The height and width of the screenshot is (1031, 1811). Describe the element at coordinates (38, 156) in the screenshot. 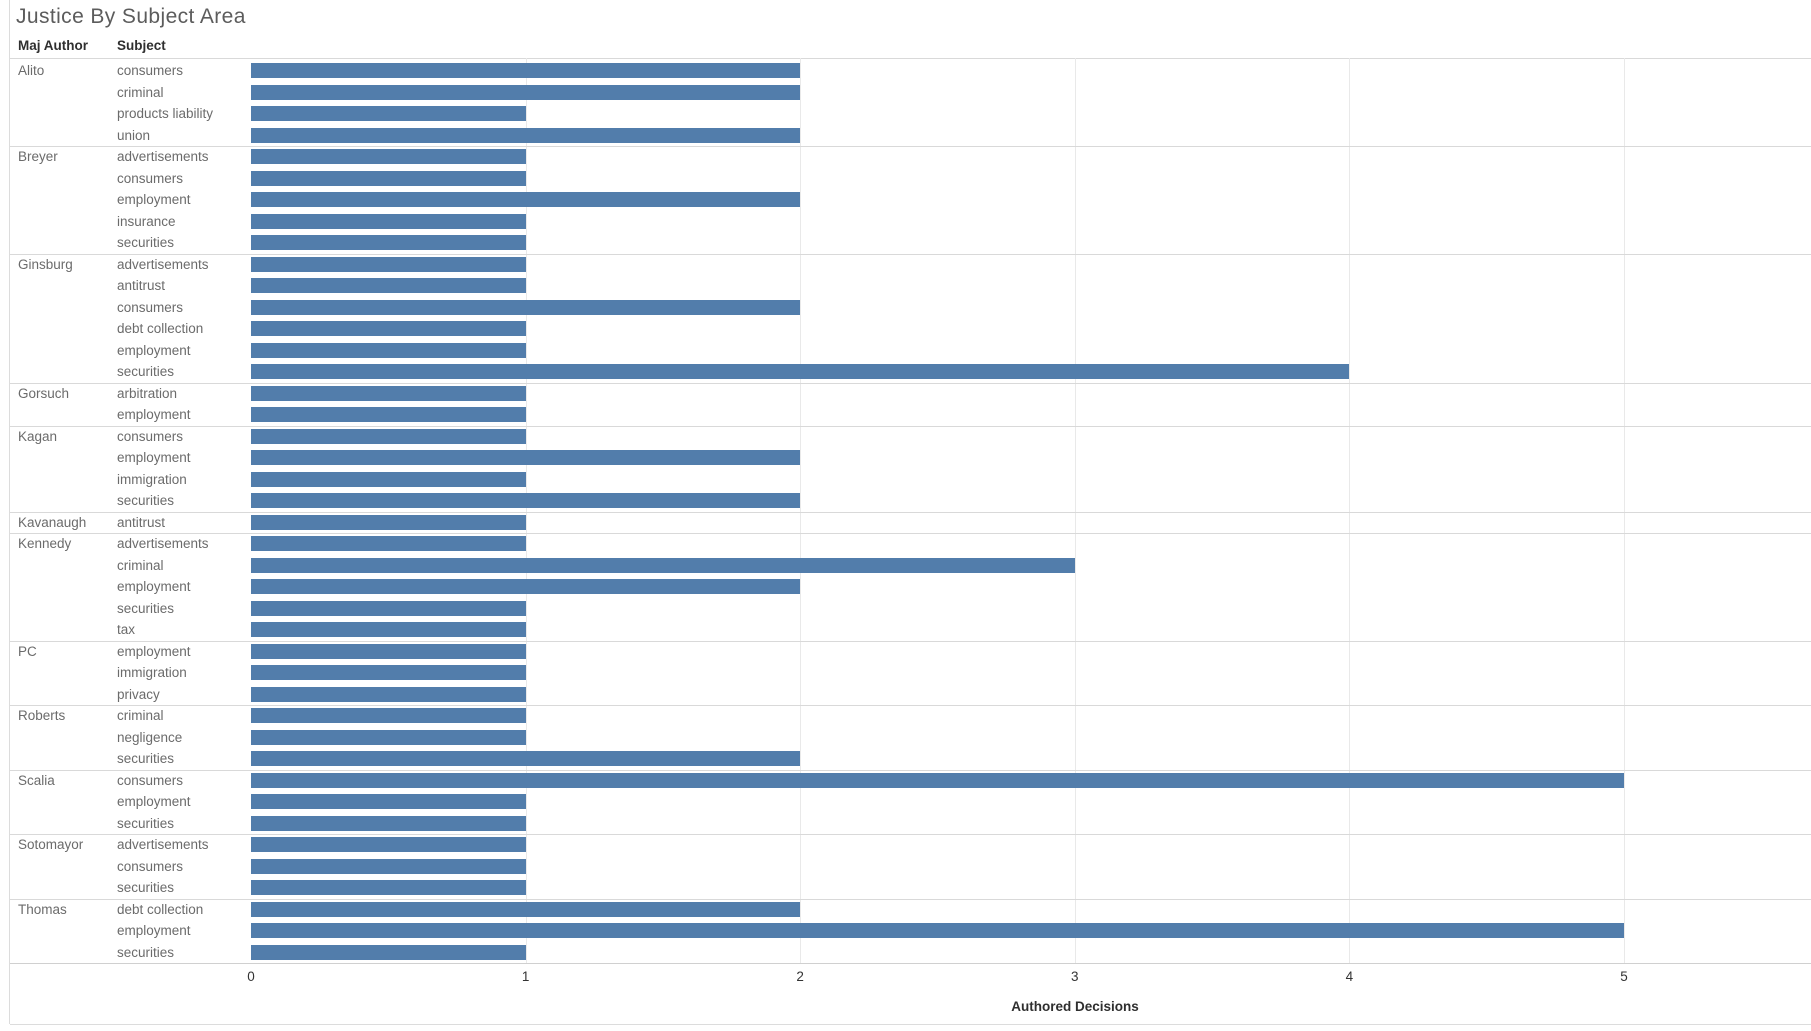

I see `maj-author-label: Breyer` at that location.